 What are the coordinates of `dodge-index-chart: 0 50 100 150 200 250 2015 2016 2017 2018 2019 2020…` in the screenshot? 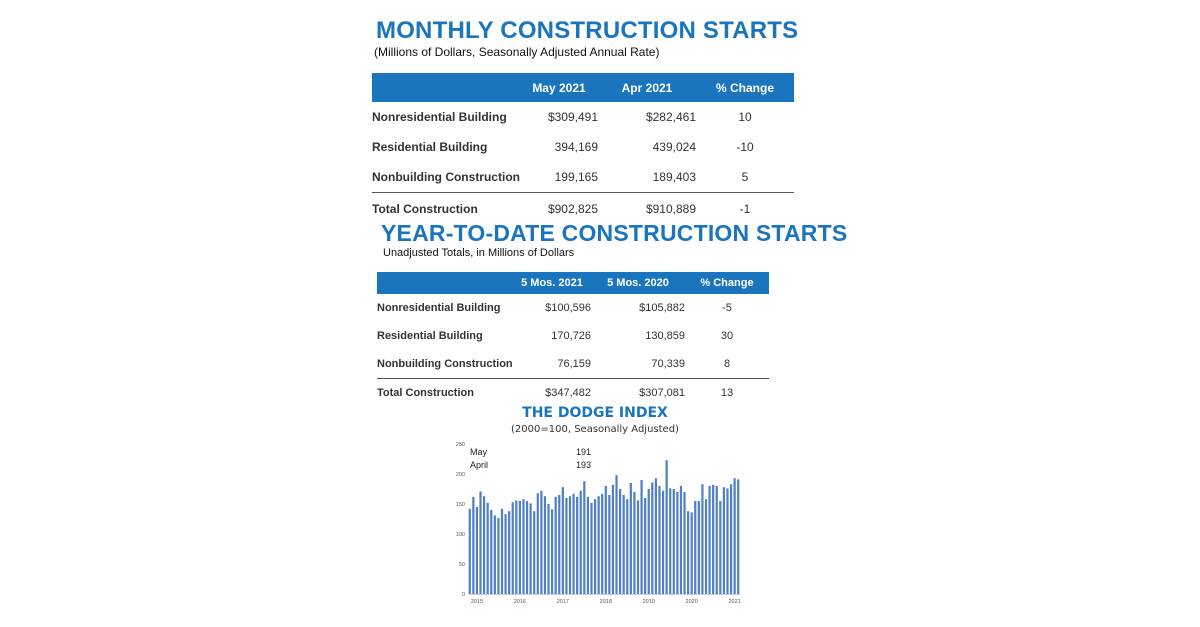 It's located at (598, 523).